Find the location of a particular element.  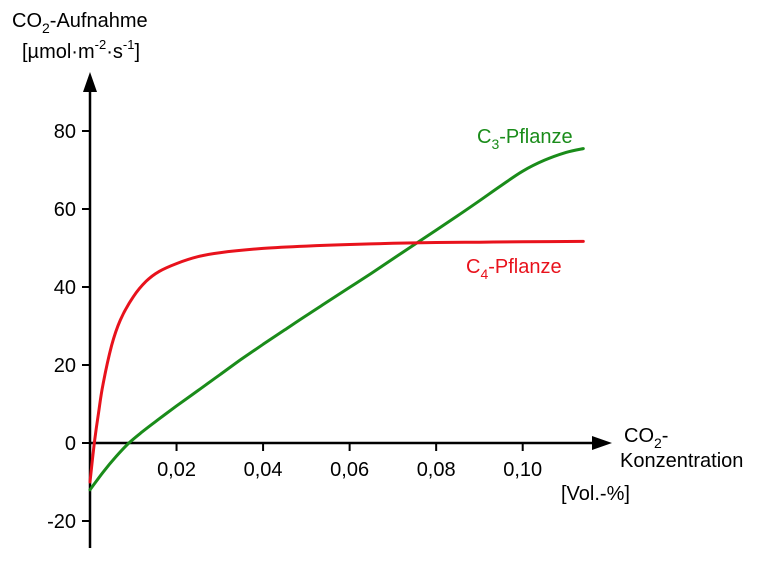

y-tick-label: -20 is located at coordinates (61, 522).